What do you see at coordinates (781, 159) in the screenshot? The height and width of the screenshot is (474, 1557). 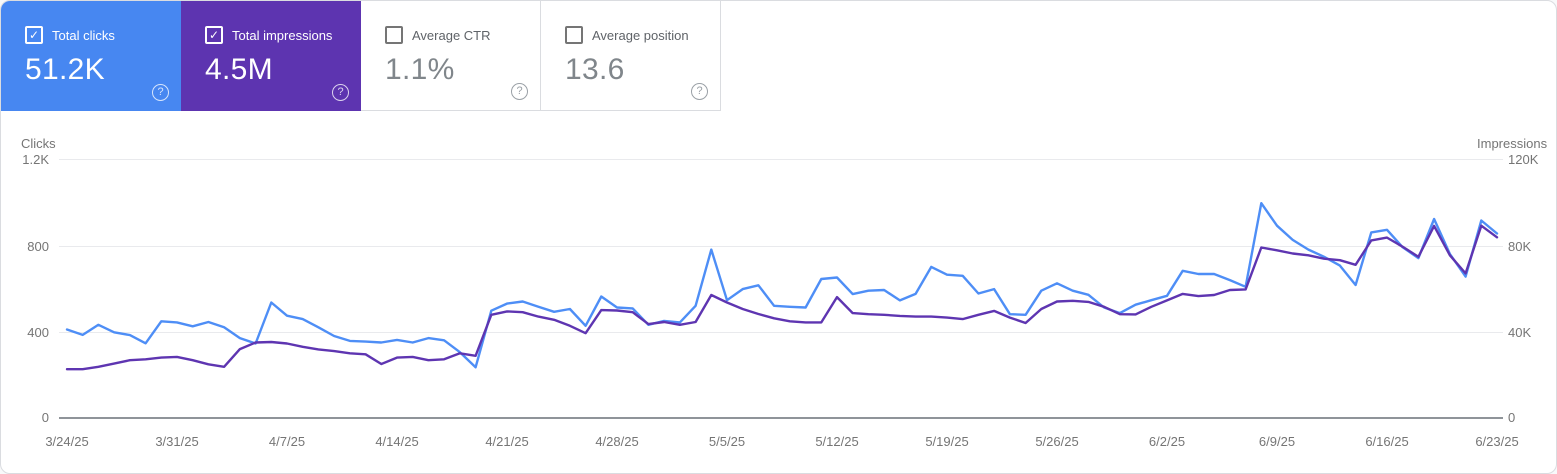 I see `gridline-top` at bounding box center [781, 159].